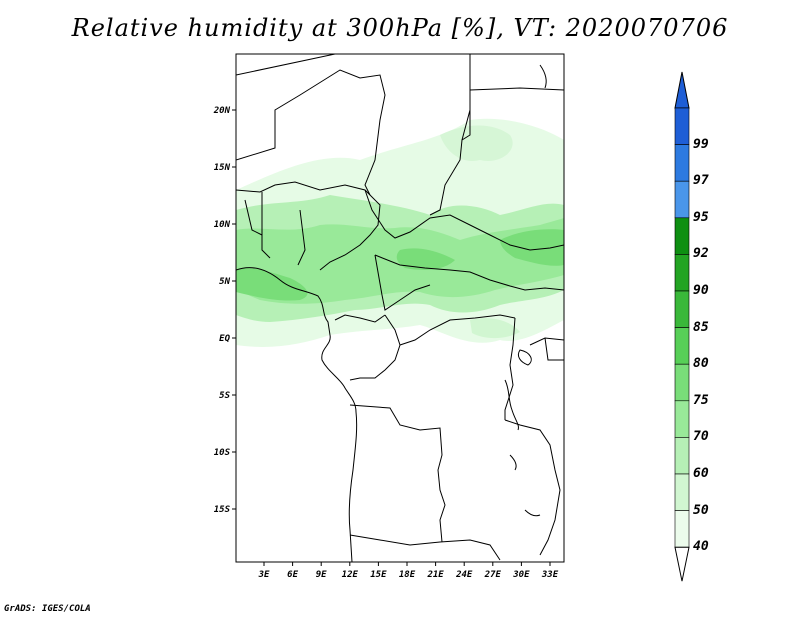  I want to click on colorbar-label-60: 60, so click(701, 473).